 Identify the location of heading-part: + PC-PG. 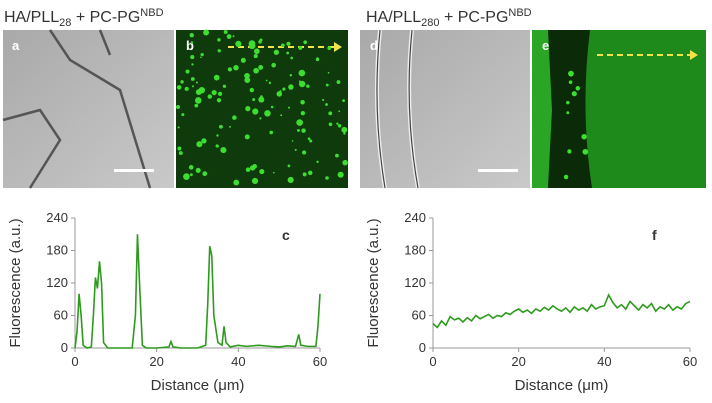
(474, 17).